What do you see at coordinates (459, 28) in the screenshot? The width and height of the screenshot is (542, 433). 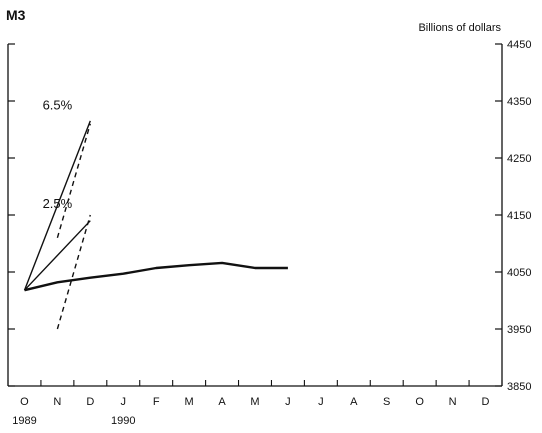 I see `y-axis-unit-label: Billions of dollars` at bounding box center [459, 28].